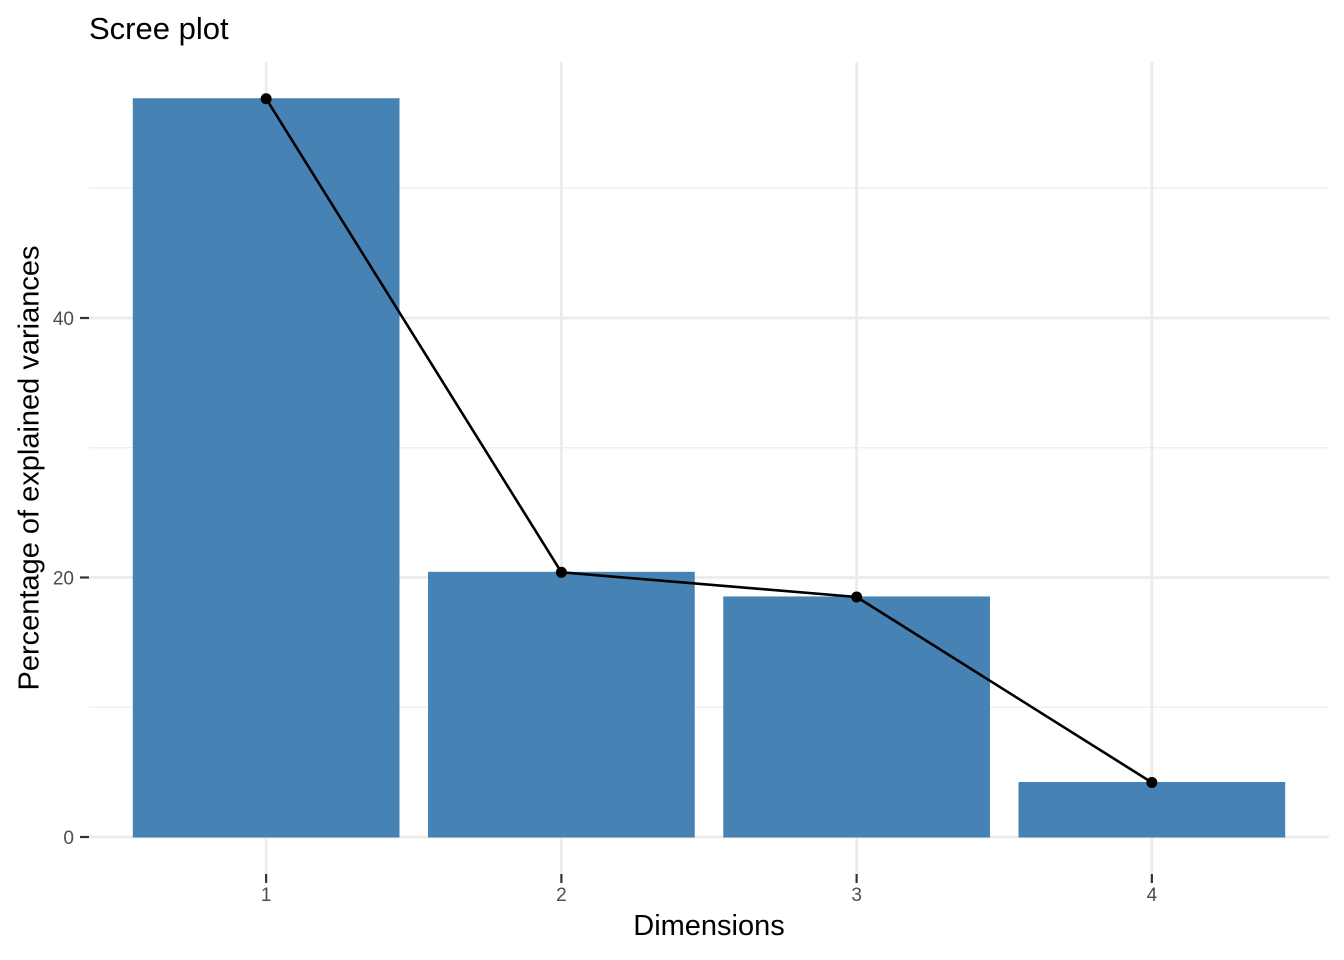 This screenshot has width=1344, height=960. Describe the element at coordinates (63, 319) in the screenshot. I see `y-axis-tick-label: 40` at that location.